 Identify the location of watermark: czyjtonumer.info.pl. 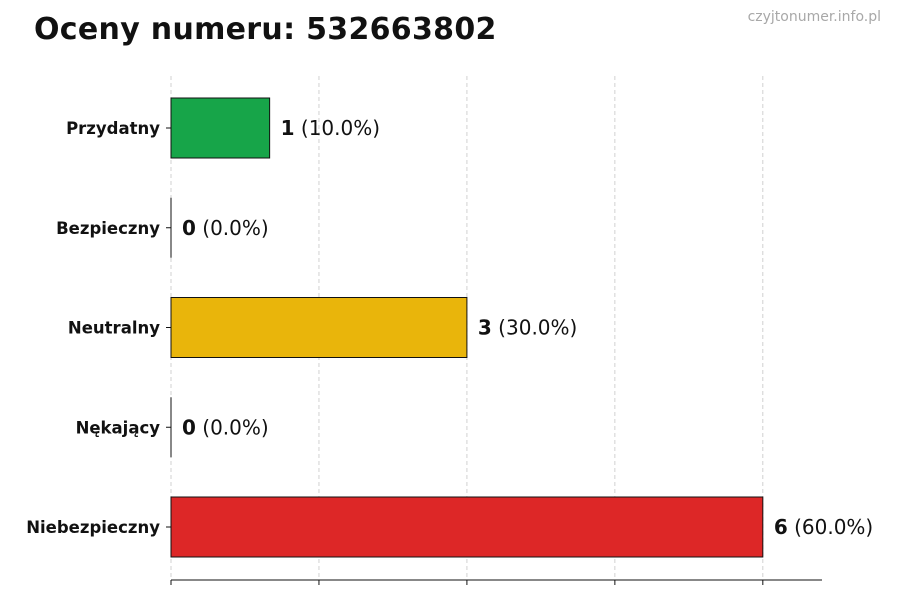
(814, 17).